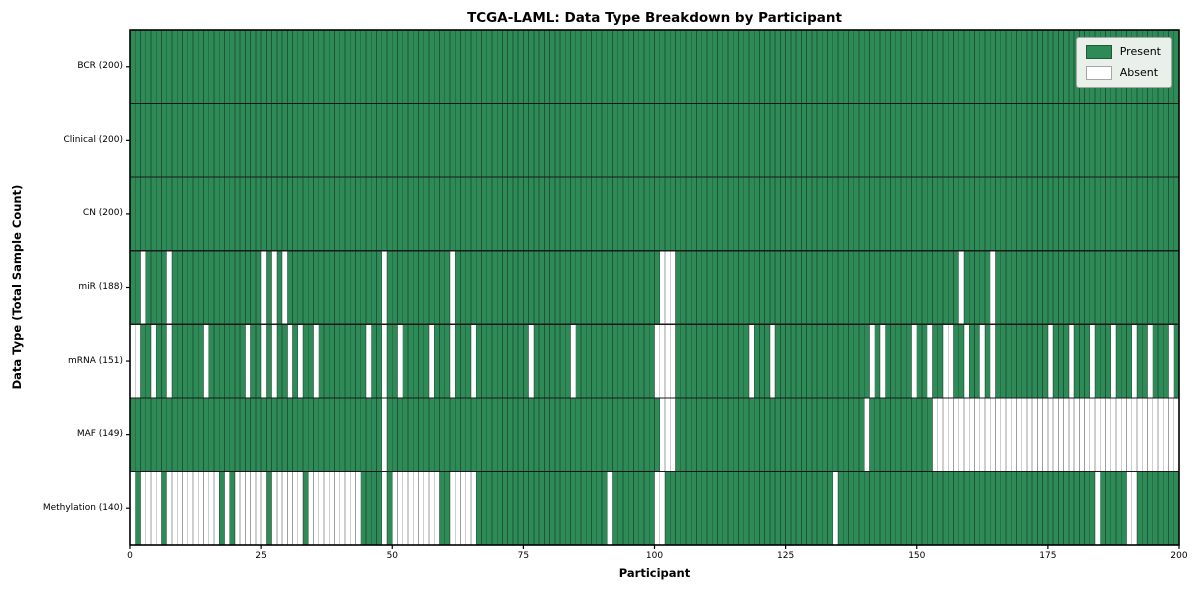 The width and height of the screenshot is (1200, 600). Describe the element at coordinates (95, 360) in the screenshot. I see `y-tick-label: mRNA (151)` at that location.